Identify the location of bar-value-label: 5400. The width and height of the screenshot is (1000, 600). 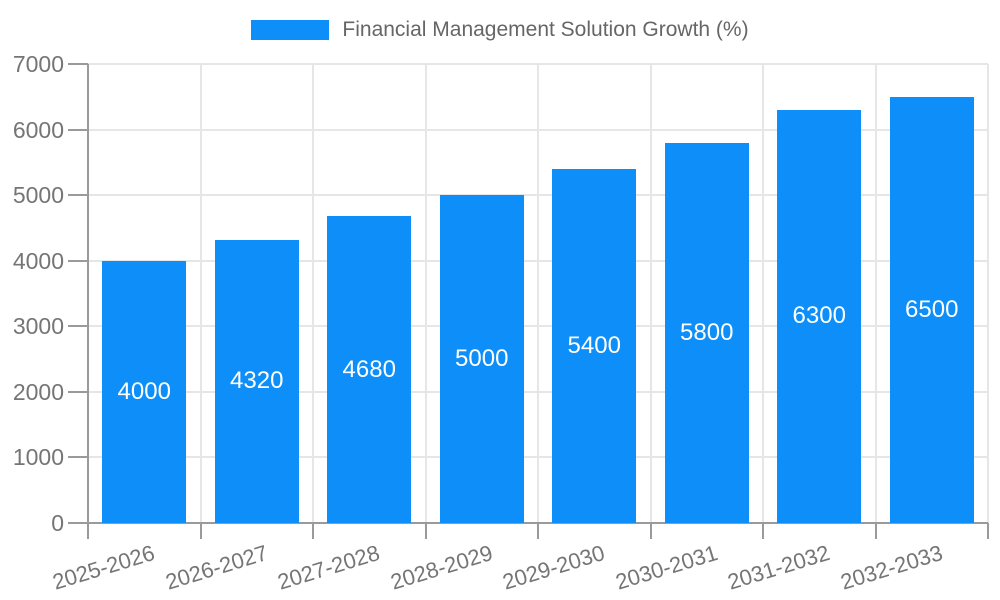
(594, 345).